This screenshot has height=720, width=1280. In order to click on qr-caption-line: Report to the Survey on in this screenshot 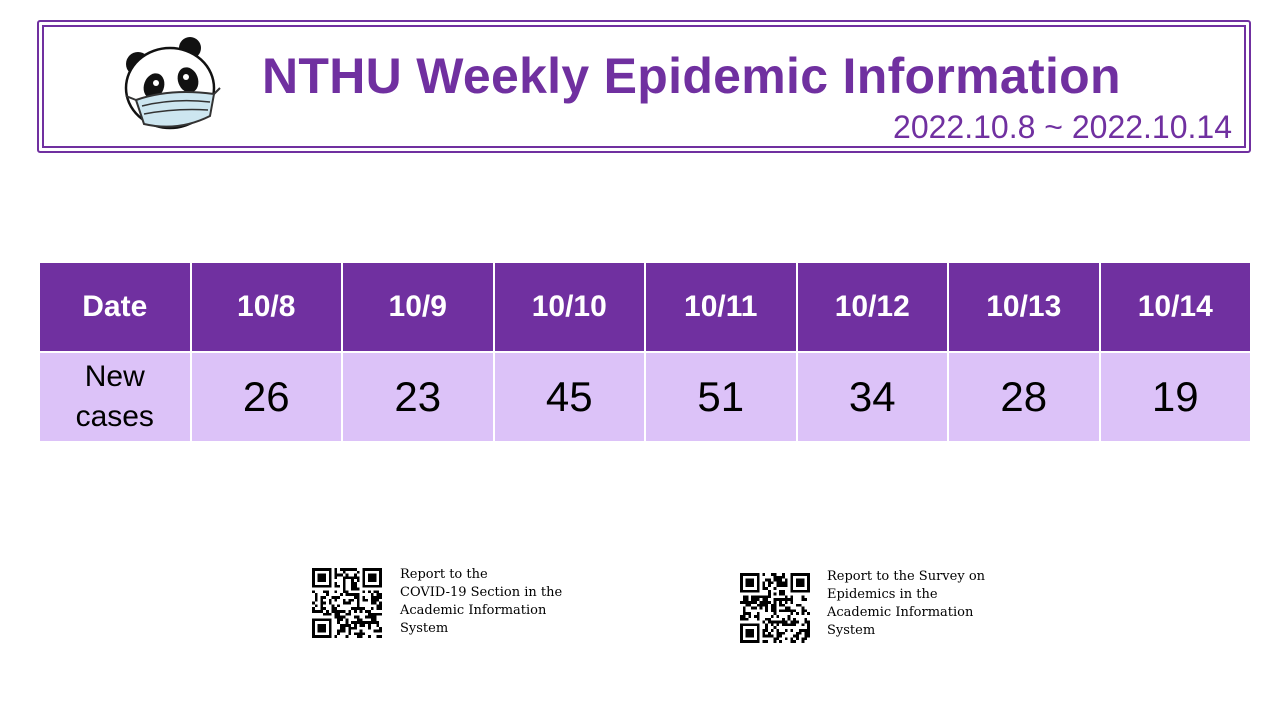, I will do `click(906, 576)`.